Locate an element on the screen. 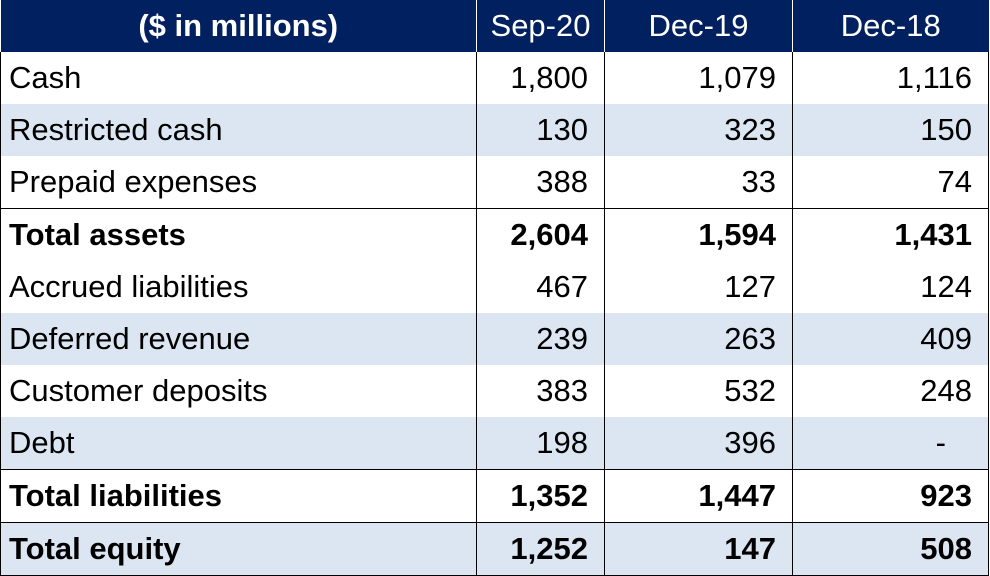 This screenshot has height=576, width=990. row-label: Cash is located at coordinates (238, 78).